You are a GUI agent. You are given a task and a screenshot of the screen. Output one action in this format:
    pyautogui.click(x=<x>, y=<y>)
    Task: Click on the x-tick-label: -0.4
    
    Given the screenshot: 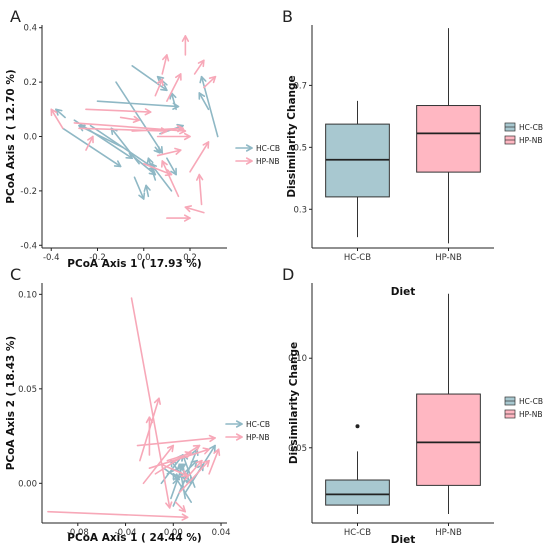 What is the action you would take?
    pyautogui.click(x=51, y=258)
    